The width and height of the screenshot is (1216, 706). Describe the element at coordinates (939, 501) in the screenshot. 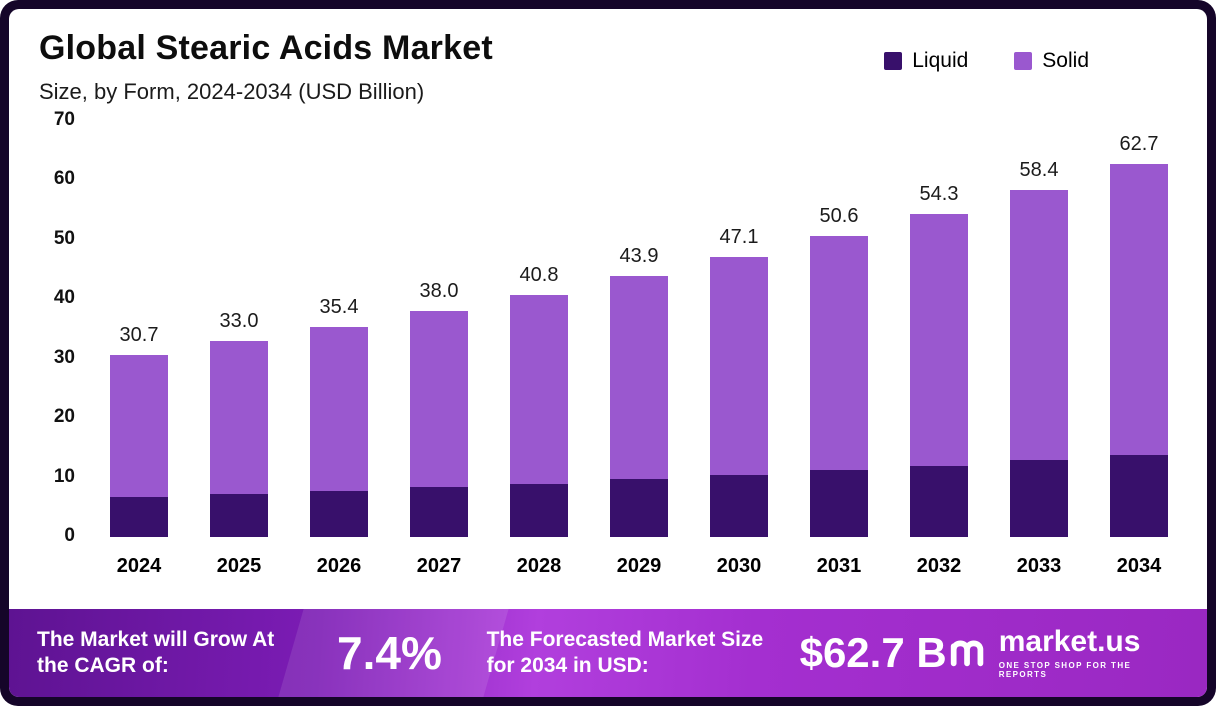

I see `bar-2032-liquid` at that location.